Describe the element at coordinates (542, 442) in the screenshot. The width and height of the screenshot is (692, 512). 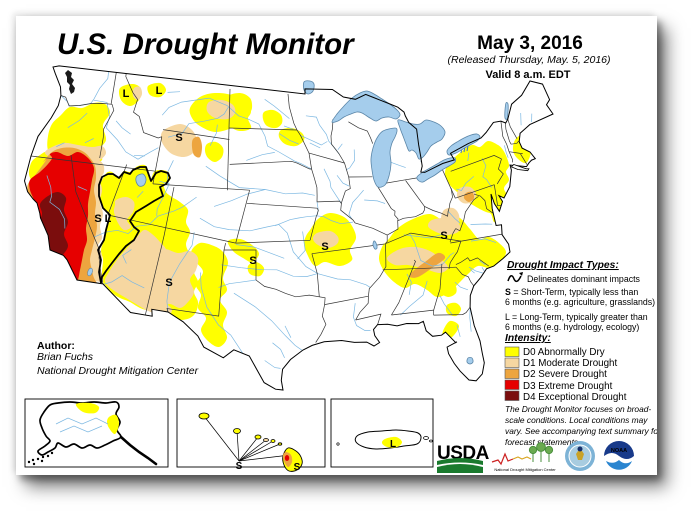
I see `svg-text: forecast statements.` at that location.